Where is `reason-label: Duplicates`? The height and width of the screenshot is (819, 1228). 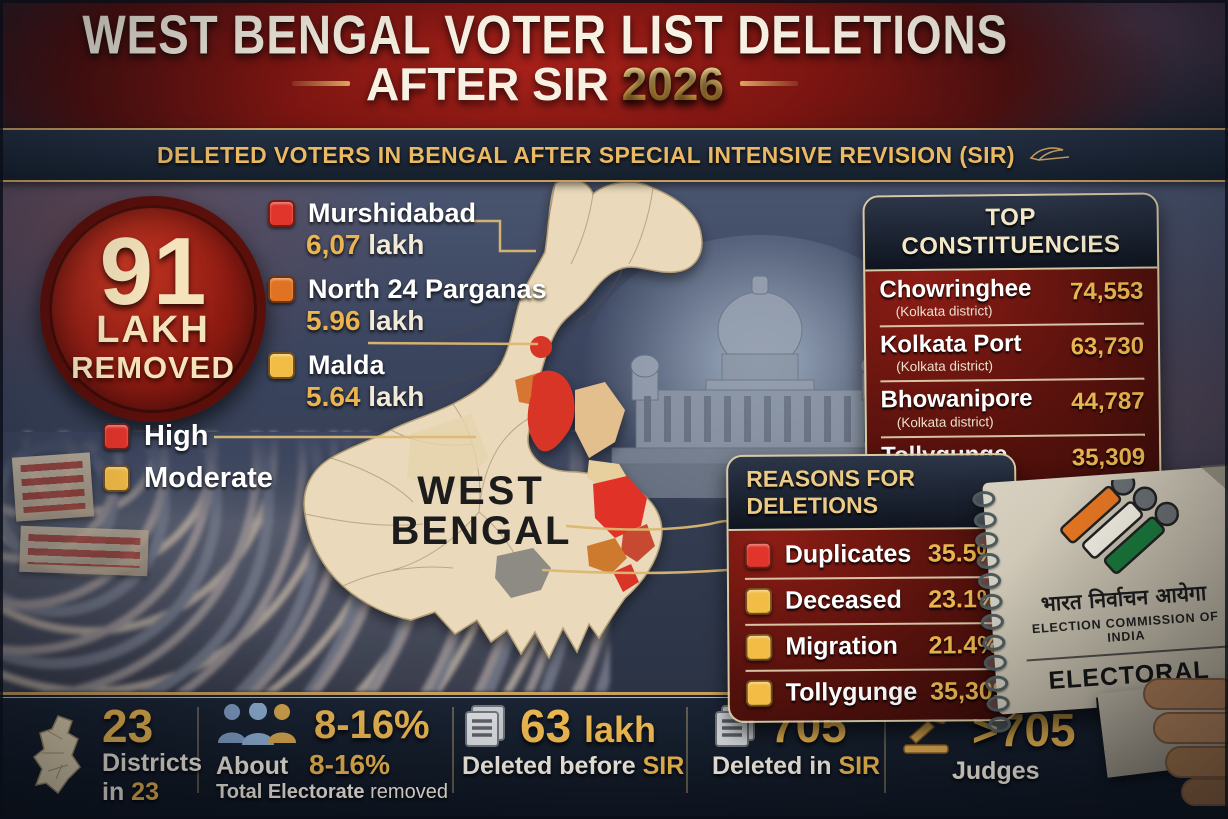
reason-label: Duplicates is located at coordinates (848, 554).